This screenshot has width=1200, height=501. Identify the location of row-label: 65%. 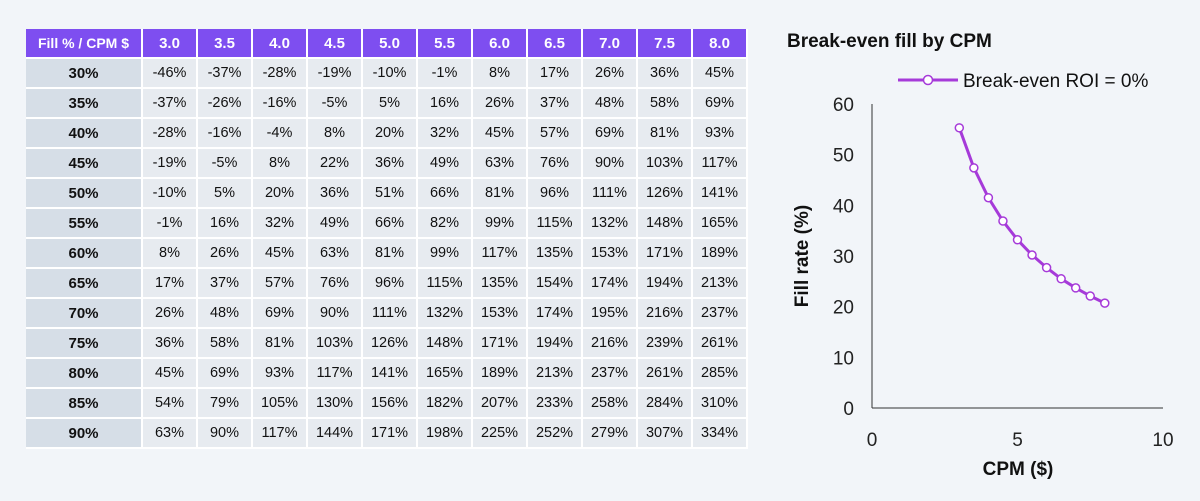
(84, 283).